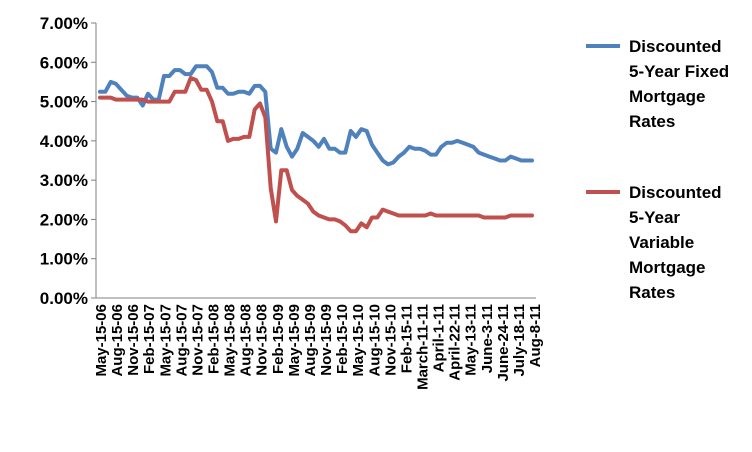  What do you see at coordinates (262, 340) in the screenshot?
I see `x-tick-label: Nov-15-08` at bounding box center [262, 340].